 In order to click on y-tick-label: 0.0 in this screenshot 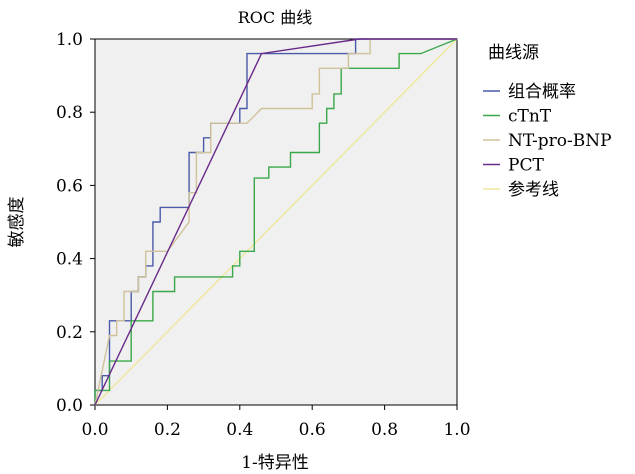, I will do `click(69, 406)`.